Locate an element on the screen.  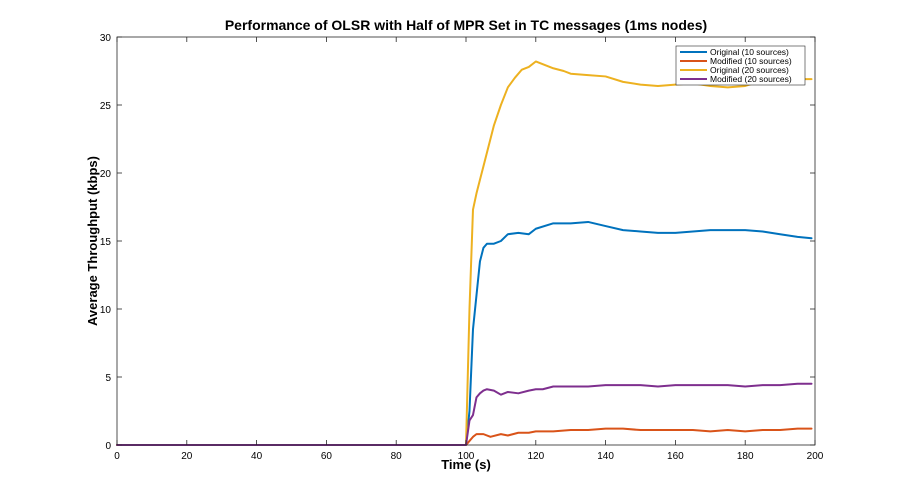
legend-label-3: Original (20 sources) is located at coordinates (749, 70).